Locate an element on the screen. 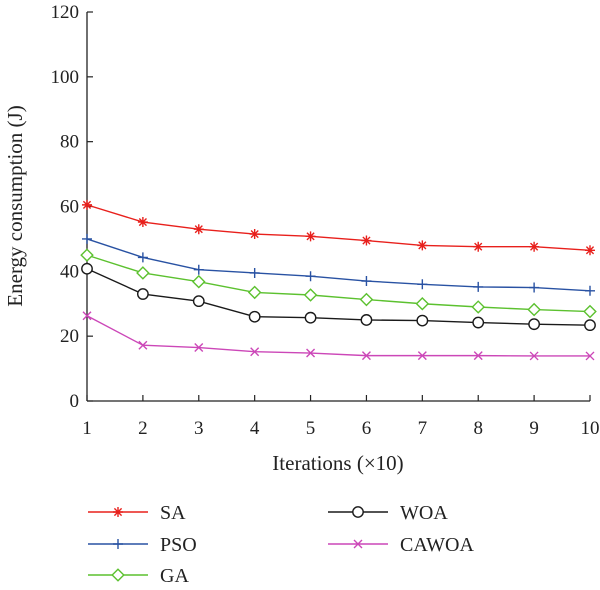 The width and height of the screenshot is (600, 590). legend-label: PSO is located at coordinates (178, 545).